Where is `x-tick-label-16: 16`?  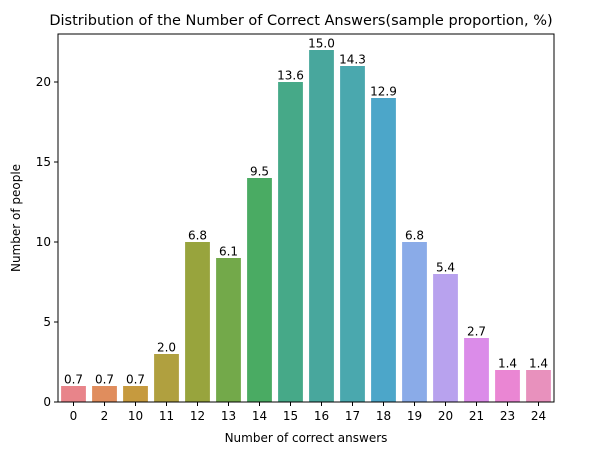 x-tick-label-16: 16 is located at coordinates (321, 416).